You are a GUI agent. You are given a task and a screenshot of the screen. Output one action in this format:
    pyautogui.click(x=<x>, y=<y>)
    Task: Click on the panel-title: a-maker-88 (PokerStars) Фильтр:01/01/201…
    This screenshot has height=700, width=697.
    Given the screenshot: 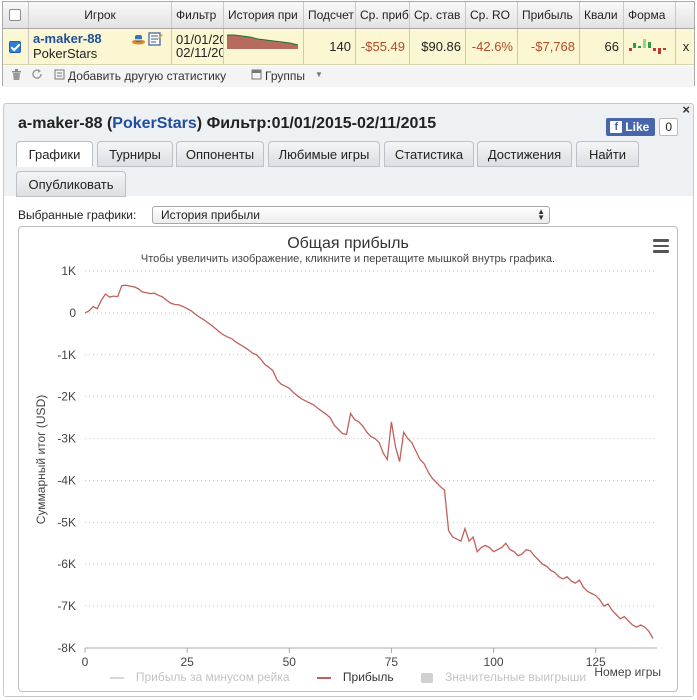 What is the action you would take?
    pyautogui.click(x=227, y=123)
    